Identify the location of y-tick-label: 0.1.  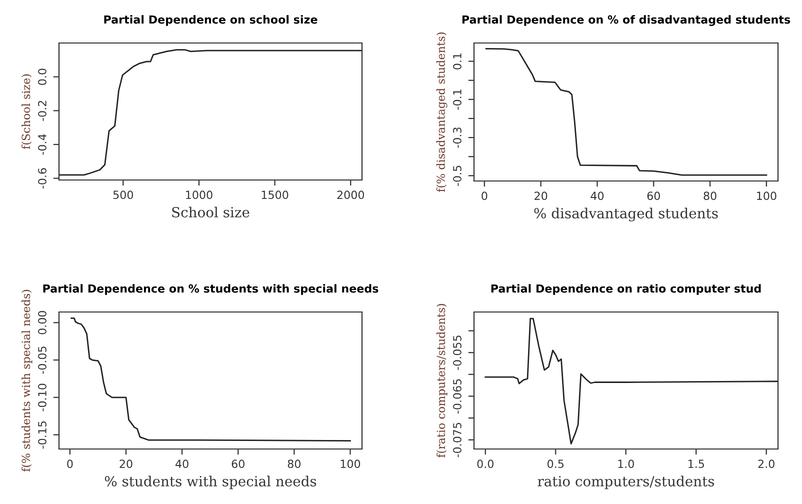
(457, 61).